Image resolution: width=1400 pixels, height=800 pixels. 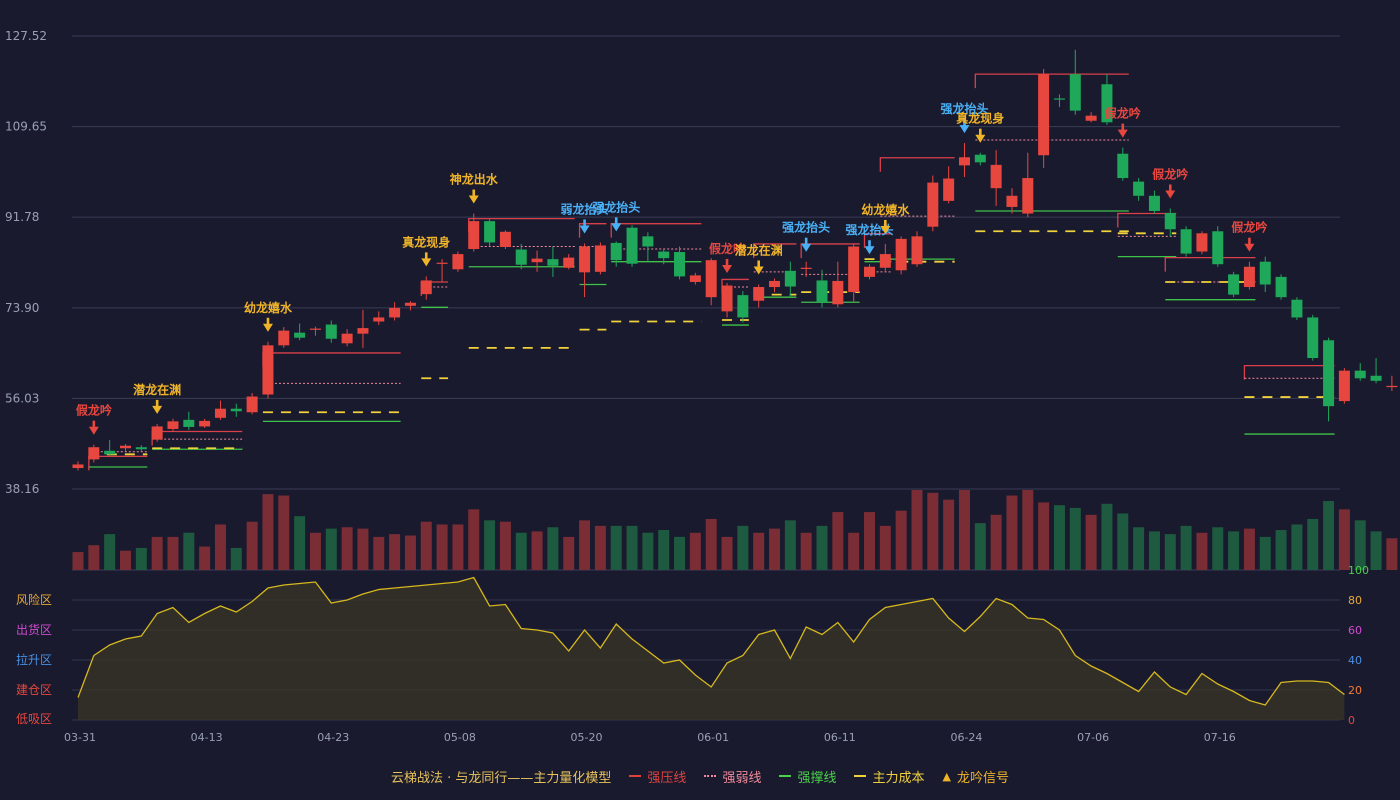 I want to click on legend-item-strong-pressure: 强压线, so click(x=657, y=776).